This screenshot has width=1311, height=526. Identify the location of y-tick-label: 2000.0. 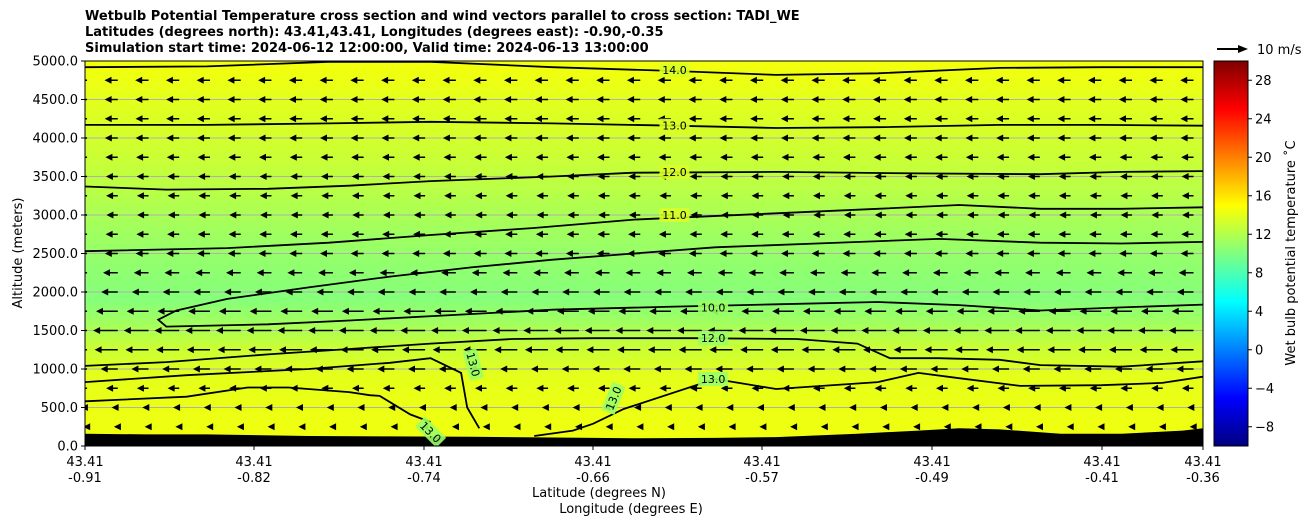
(56, 293).